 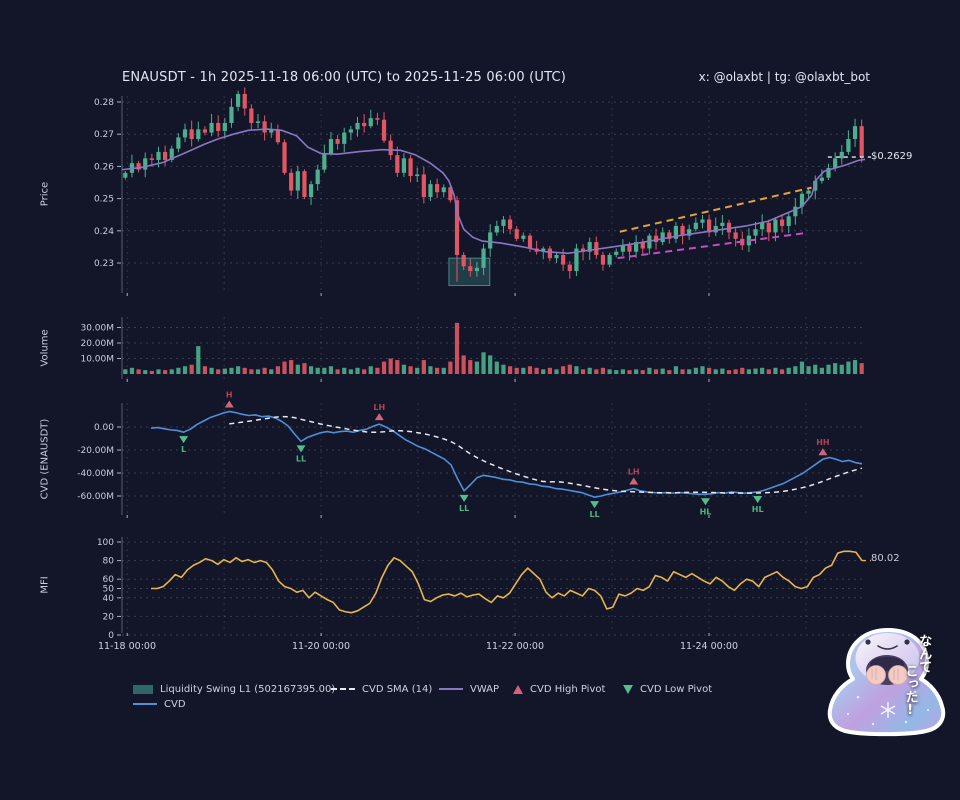 What do you see at coordinates (104, 103) in the screenshot?
I see `y-tick-label: 0.28` at bounding box center [104, 103].